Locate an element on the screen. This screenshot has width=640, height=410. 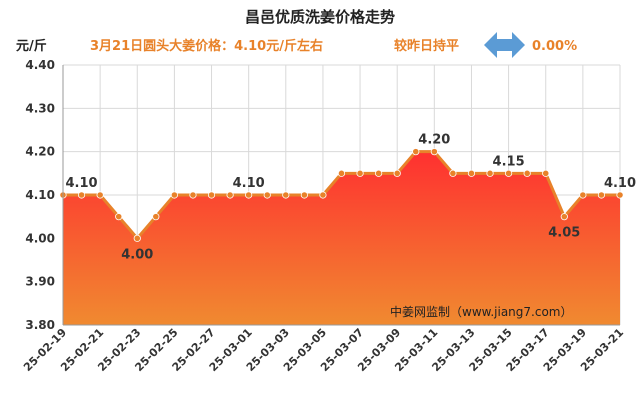
y-tick-label: 4.10 is located at coordinates (40, 195).